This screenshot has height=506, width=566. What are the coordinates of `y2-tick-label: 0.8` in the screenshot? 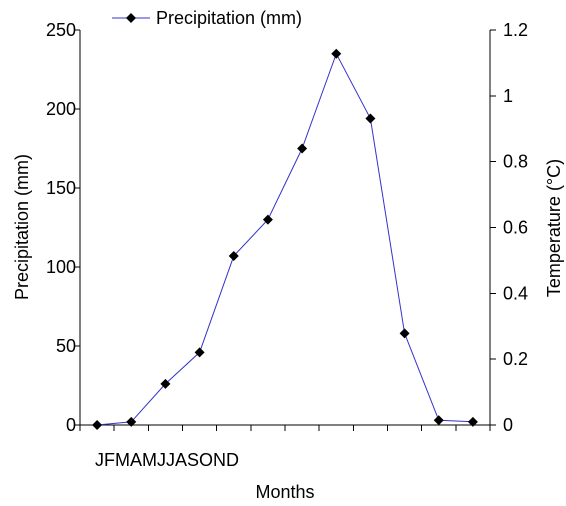 It's located at (515, 162).